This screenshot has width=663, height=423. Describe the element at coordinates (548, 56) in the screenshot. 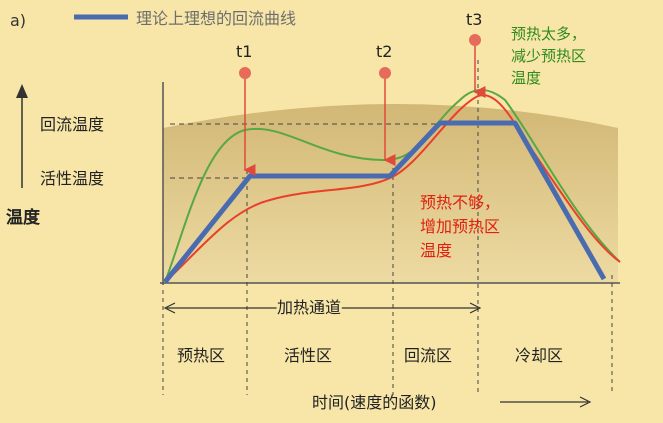

I see `green-note-line-2: 减少预热区` at that location.